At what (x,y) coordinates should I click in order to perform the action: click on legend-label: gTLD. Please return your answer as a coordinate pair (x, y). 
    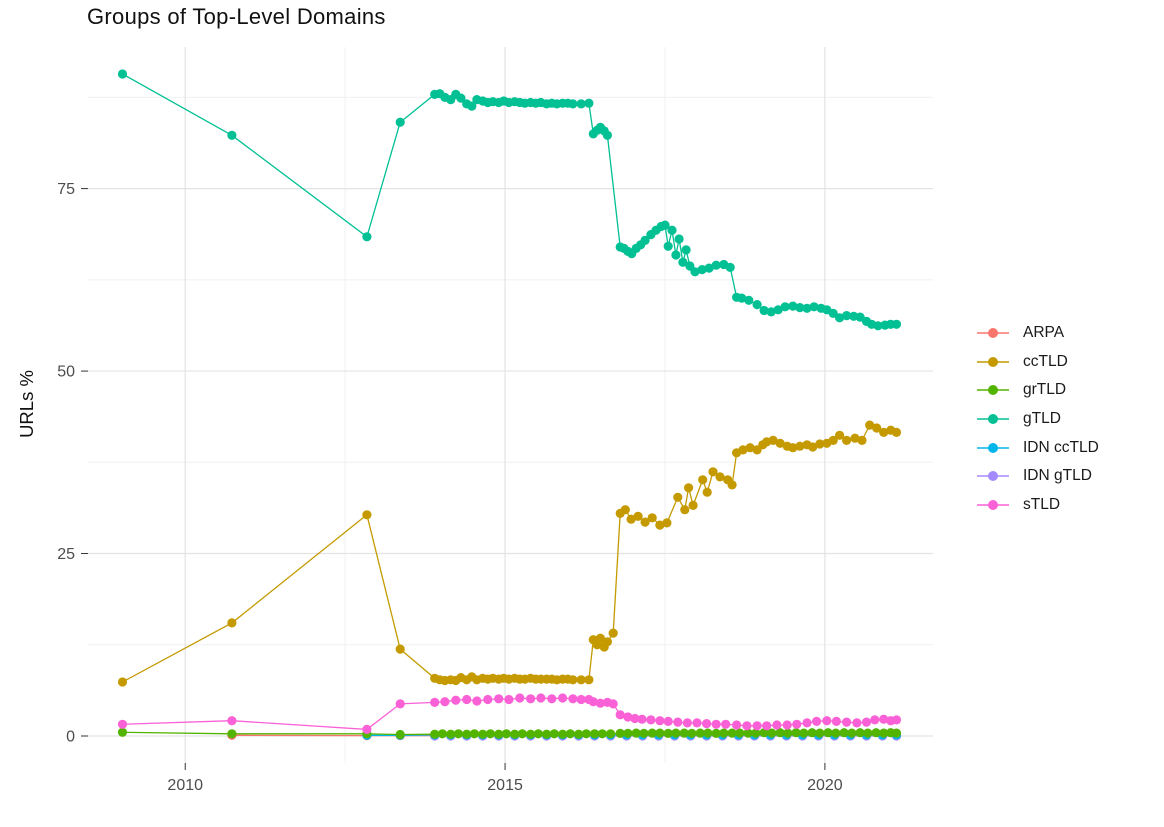
    Looking at the image, I should click on (1042, 419).